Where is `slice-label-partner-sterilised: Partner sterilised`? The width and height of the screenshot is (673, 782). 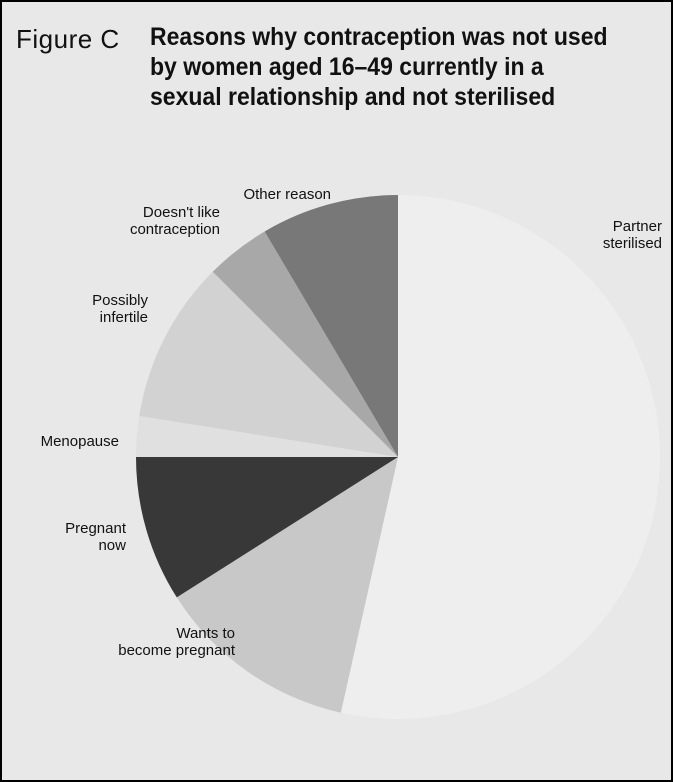
slice-label-partner-sterilised: Partner sterilised is located at coordinates (632, 235).